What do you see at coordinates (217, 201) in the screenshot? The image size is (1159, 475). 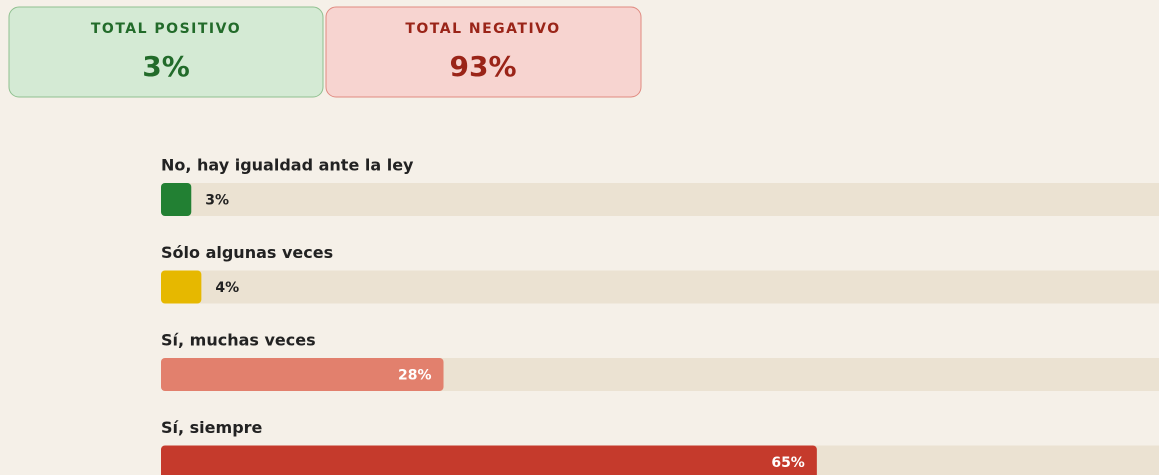 I see `value-label: 3%` at bounding box center [217, 201].